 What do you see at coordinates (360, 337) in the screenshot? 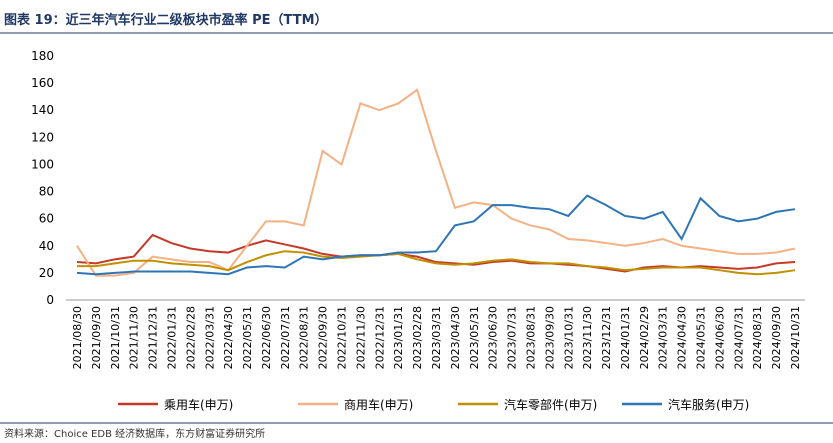
I see `x-tick-label: 2022/11/30` at bounding box center [360, 337].